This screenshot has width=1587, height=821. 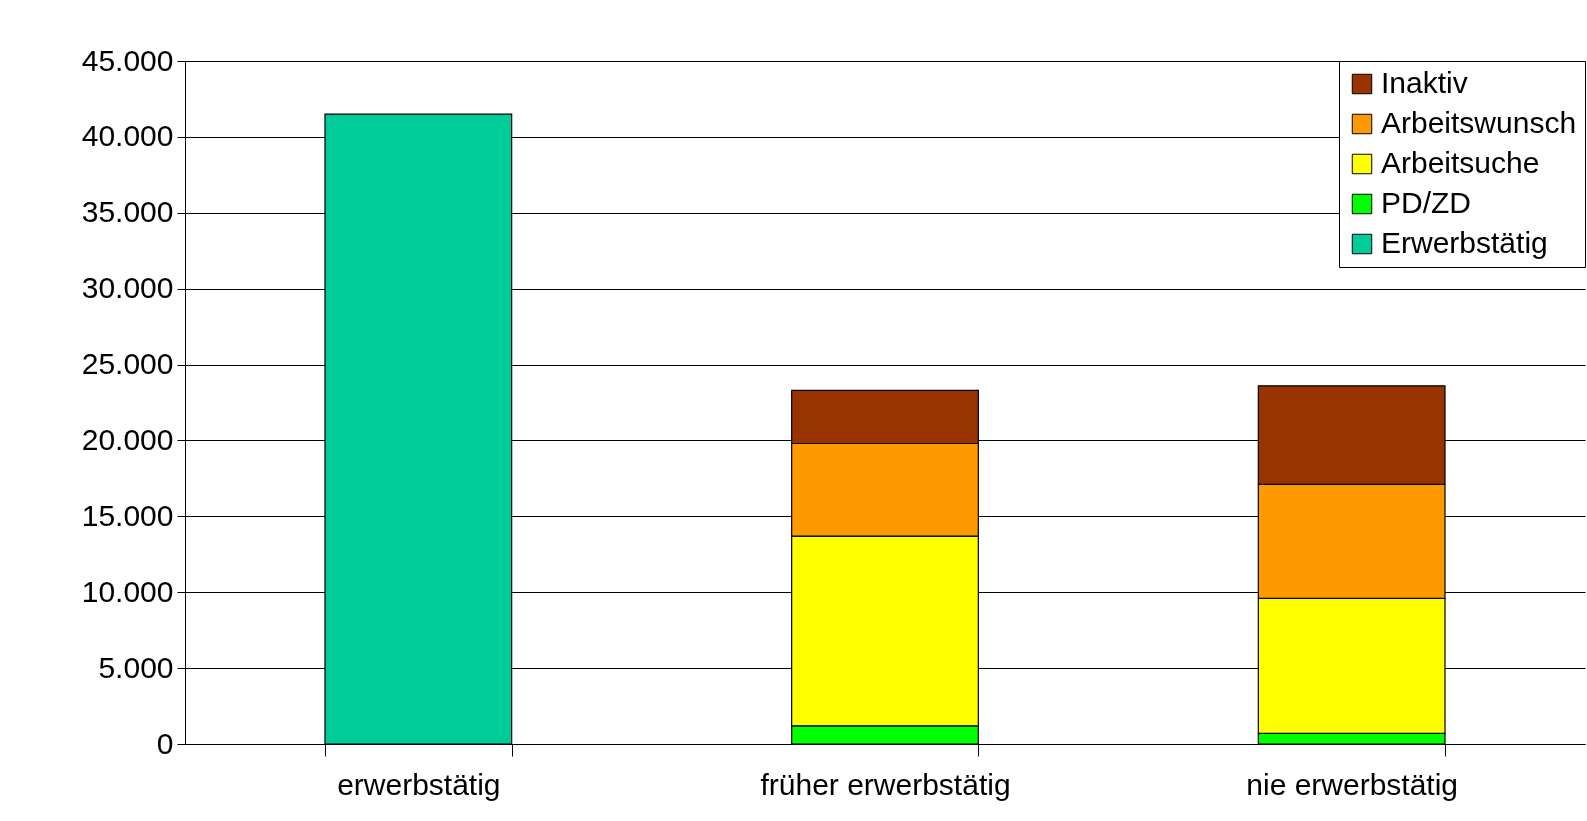 I want to click on legend-label: Arbeitsuche, so click(x=1460, y=162).